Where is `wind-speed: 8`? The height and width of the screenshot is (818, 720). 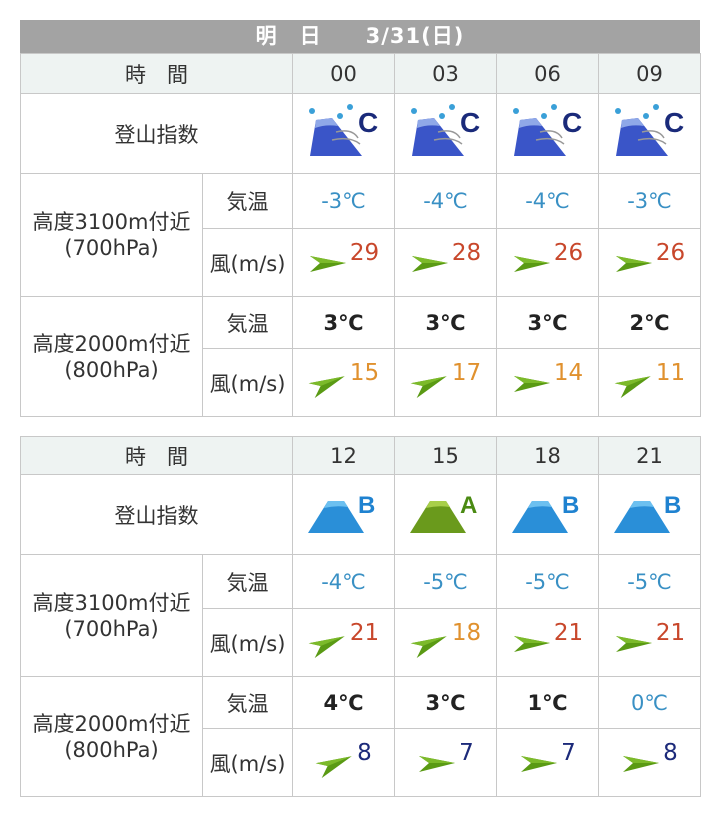 wind-speed: 8 is located at coordinates (364, 752).